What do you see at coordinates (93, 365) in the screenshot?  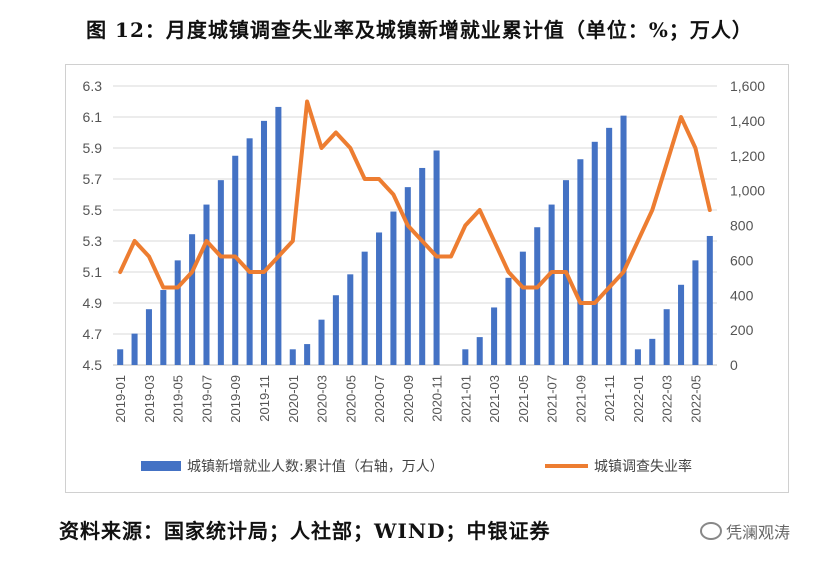 I see `y-left-tick-label: 4.5` at bounding box center [93, 365].